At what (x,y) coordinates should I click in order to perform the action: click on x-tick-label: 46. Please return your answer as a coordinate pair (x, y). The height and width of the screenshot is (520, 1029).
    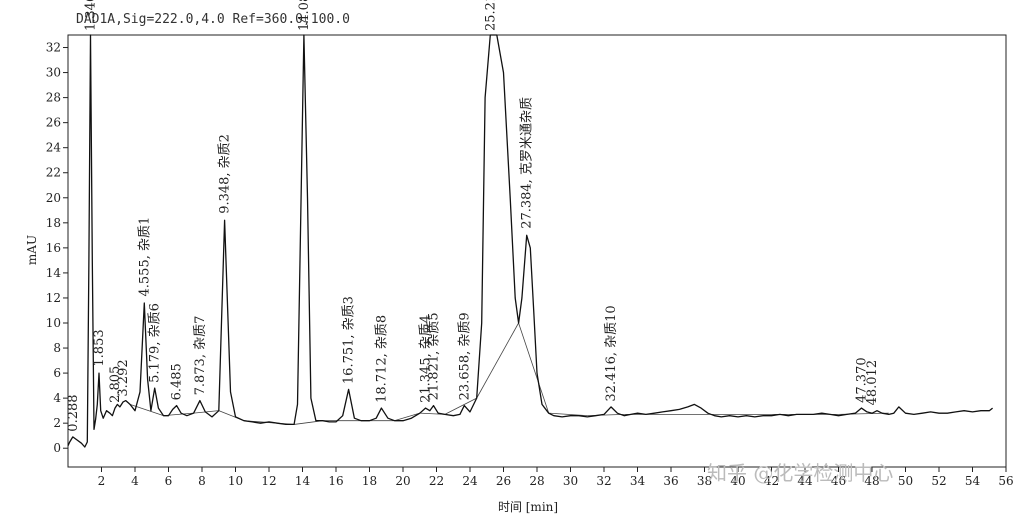
    Looking at the image, I should click on (838, 481).